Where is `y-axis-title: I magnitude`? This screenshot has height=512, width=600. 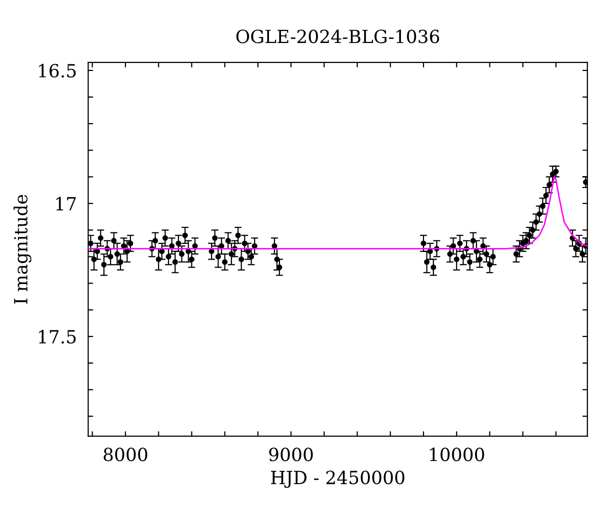 y-axis-title: I magnitude is located at coordinates (23, 249).